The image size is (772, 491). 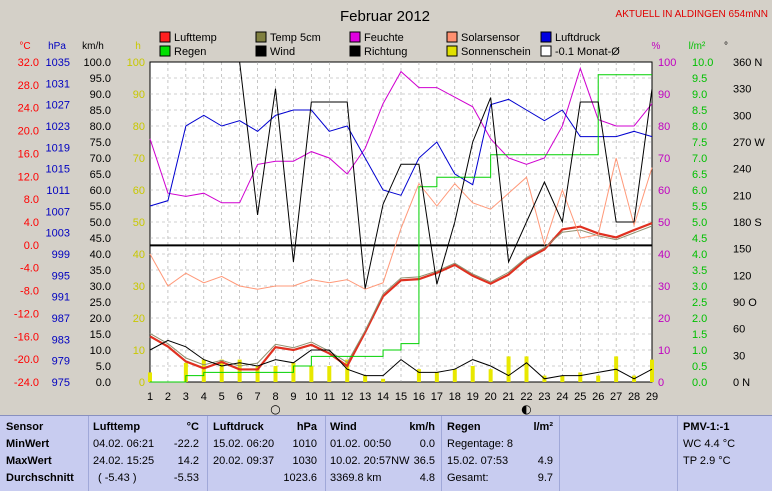 I want to click on tick-label: 210, so click(x=742, y=196).